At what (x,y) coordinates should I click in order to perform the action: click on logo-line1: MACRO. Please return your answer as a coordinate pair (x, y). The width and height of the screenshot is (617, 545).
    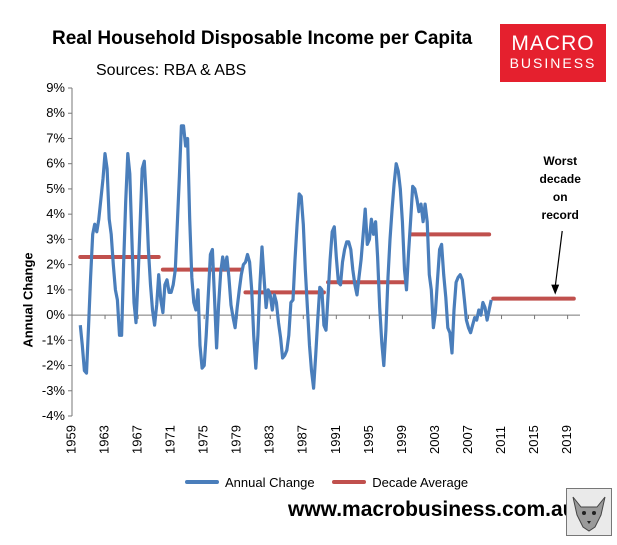
    Looking at the image, I should click on (553, 43).